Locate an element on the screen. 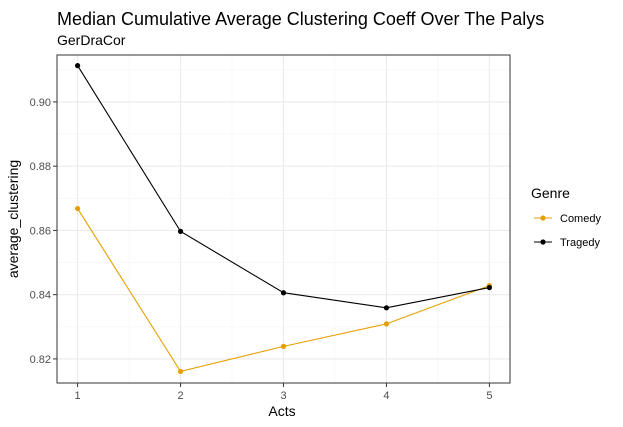  x-tick-label: 3 is located at coordinates (283, 396).